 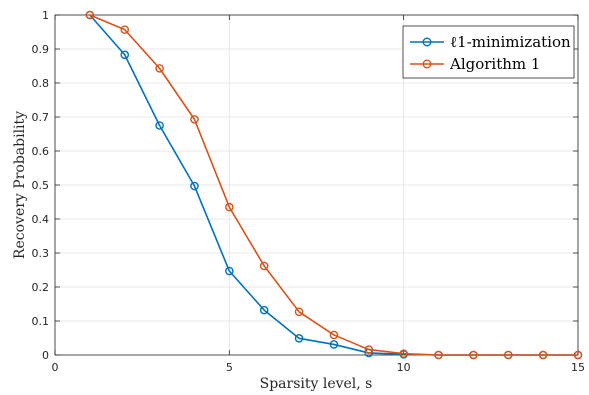 I want to click on legend: ℓ1-minimization Algorithm 1, so click(x=488, y=52).